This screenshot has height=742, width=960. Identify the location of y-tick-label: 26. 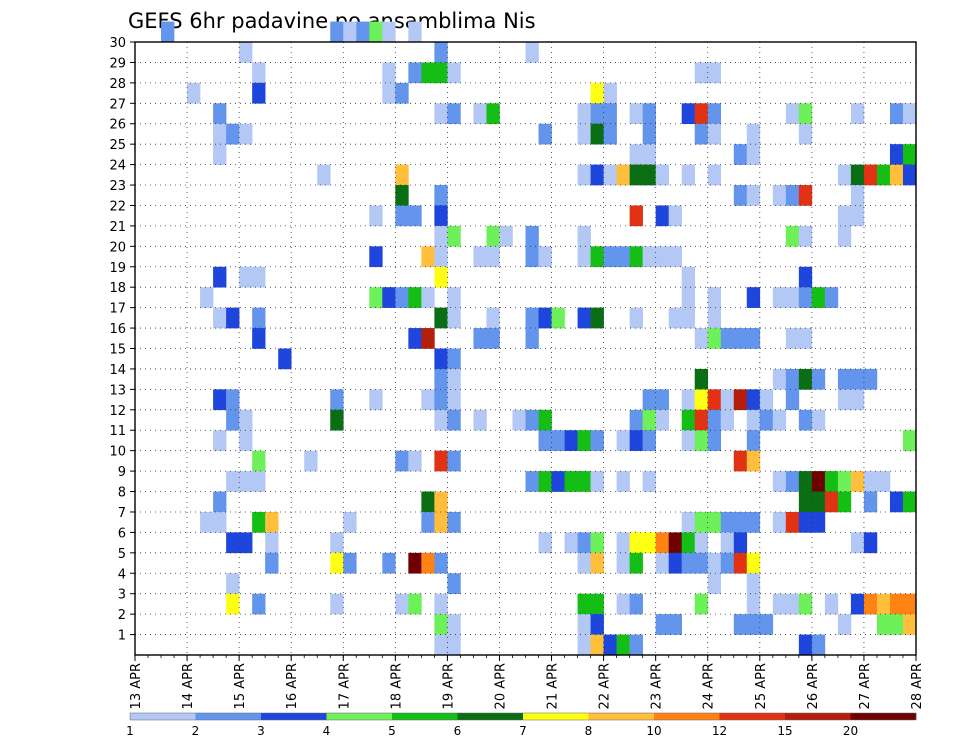
(117, 125).